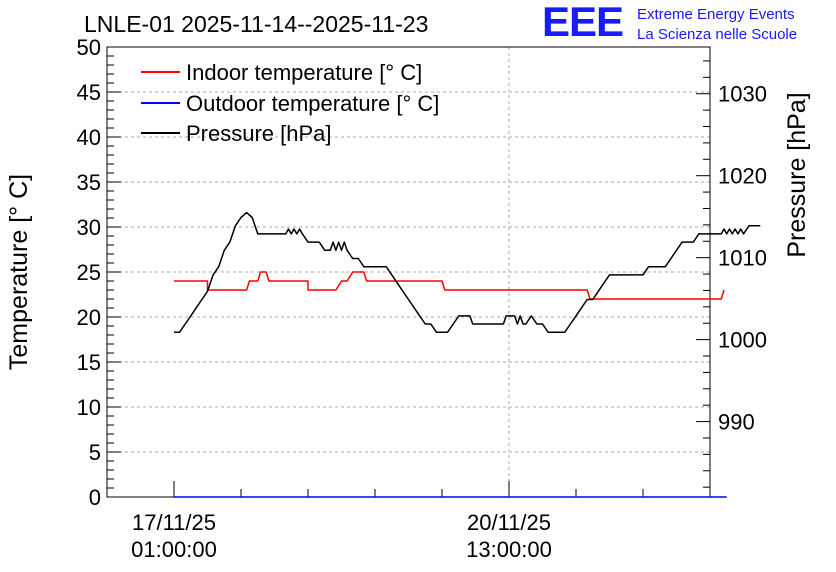 The image size is (836, 572). I want to click on chart-title: LNLE-01 2025-11-14--2025-11-23, so click(256, 24).